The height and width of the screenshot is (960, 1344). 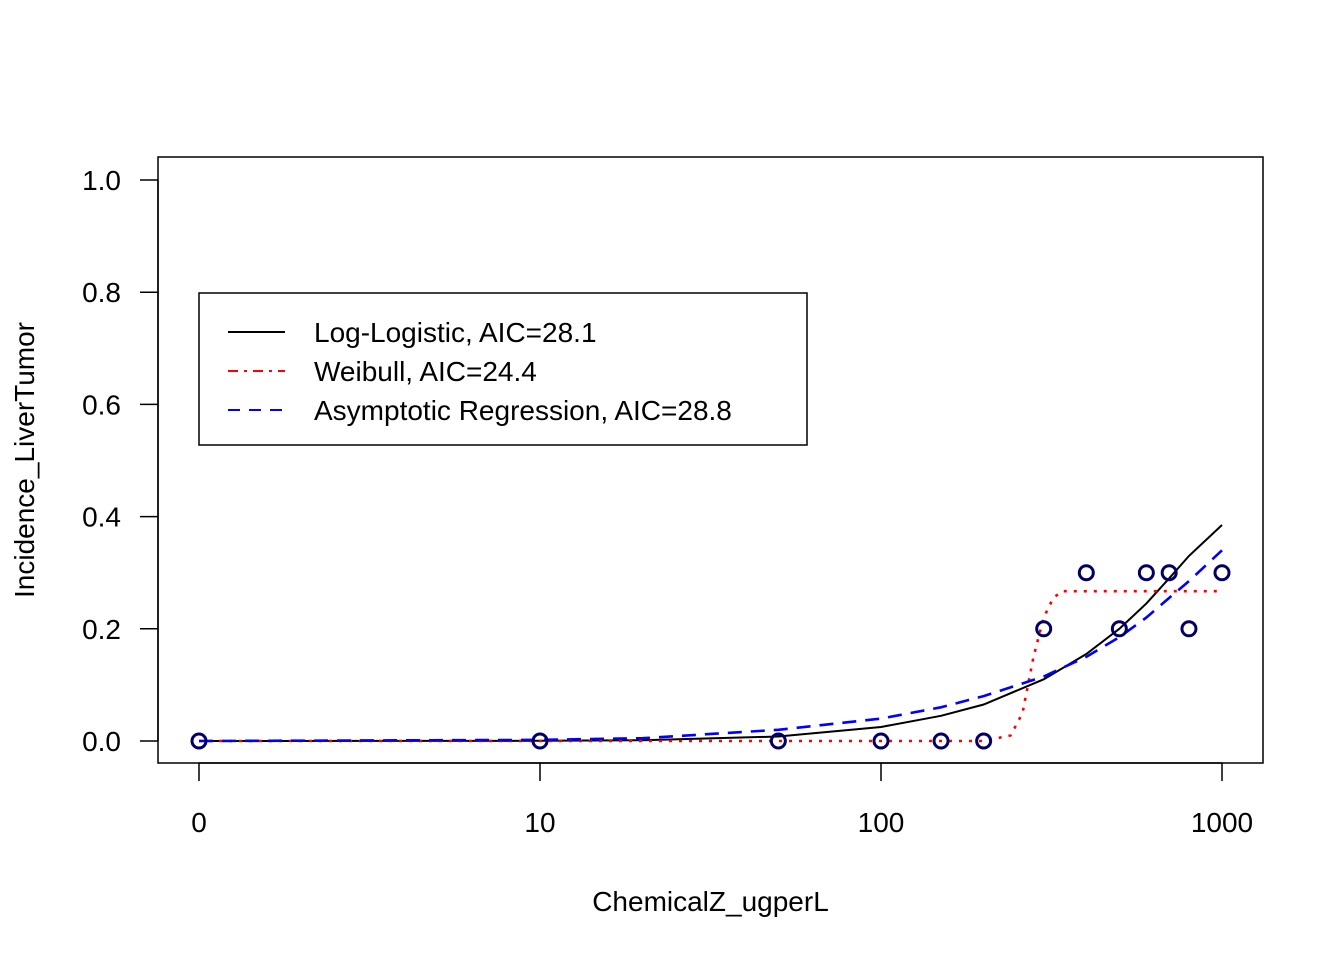 I want to click on x-tick-label: 1000, so click(x=1222, y=822).